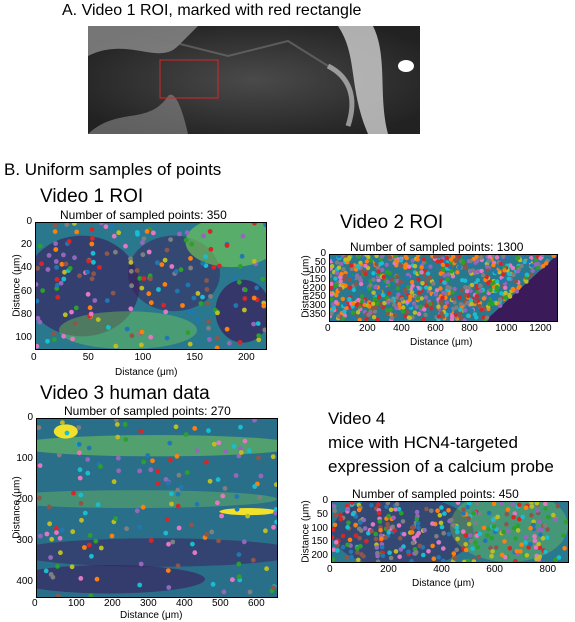 This screenshot has height=622, width=575. What do you see at coordinates (317, 280) in the screenshot?
I see `v2-ytick: 150` at bounding box center [317, 280].